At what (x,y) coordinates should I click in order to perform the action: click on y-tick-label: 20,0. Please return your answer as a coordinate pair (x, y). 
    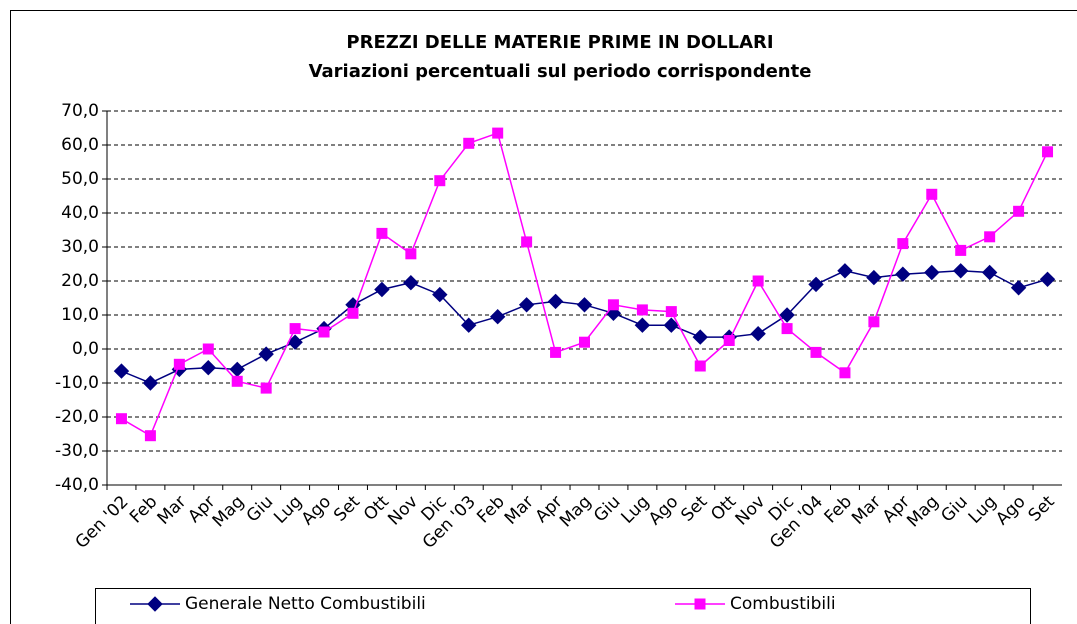
    Looking at the image, I should click on (80, 281).